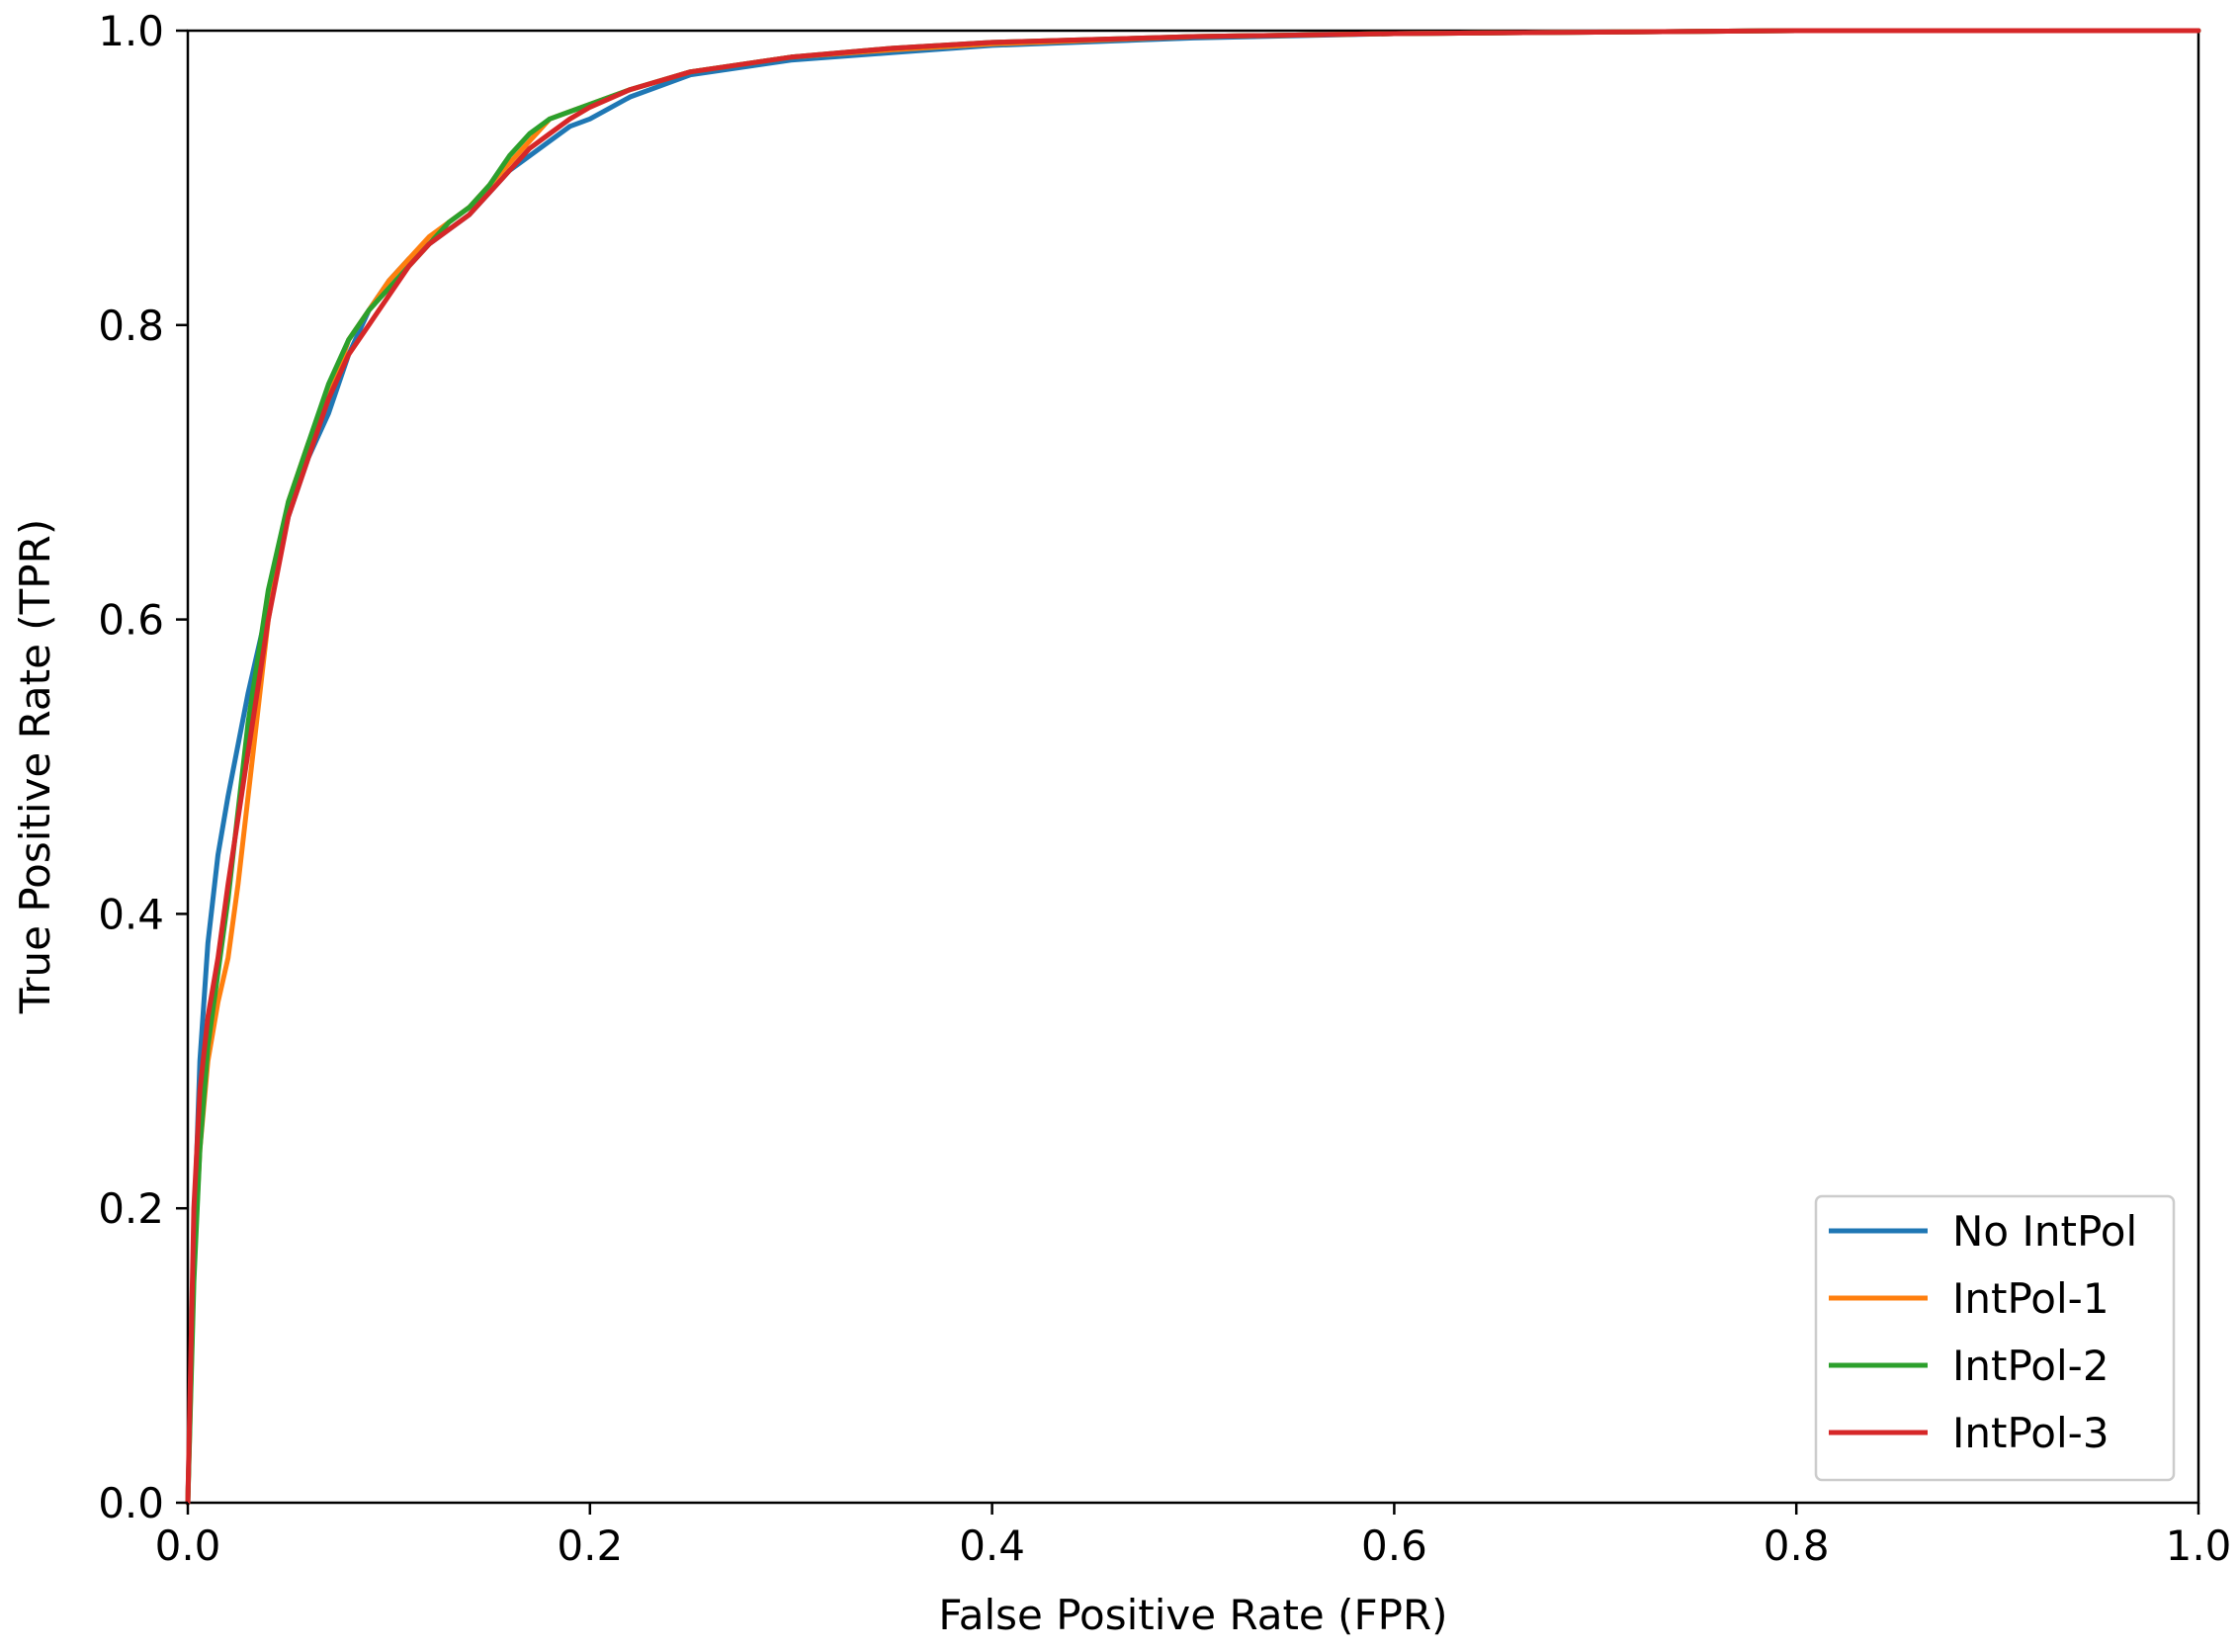 This screenshot has height=1652, width=2239. Describe the element at coordinates (1193, 1537) in the screenshot. I see `x-axis-ticks: 0.0 0.2 0.4 0.6 0.8 1.0` at that location.